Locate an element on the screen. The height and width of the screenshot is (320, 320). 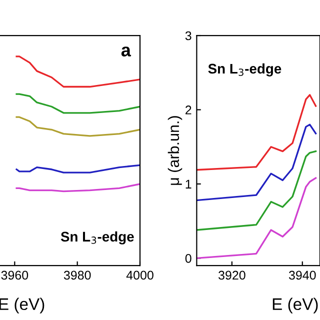
x-tick-label: 4000 is located at coordinates (140, 275).